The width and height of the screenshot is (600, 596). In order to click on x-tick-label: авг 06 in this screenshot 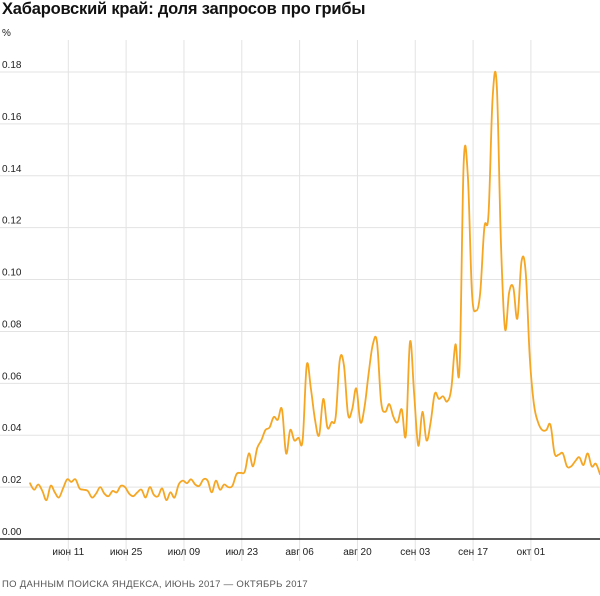, I will do `click(299, 552)`.